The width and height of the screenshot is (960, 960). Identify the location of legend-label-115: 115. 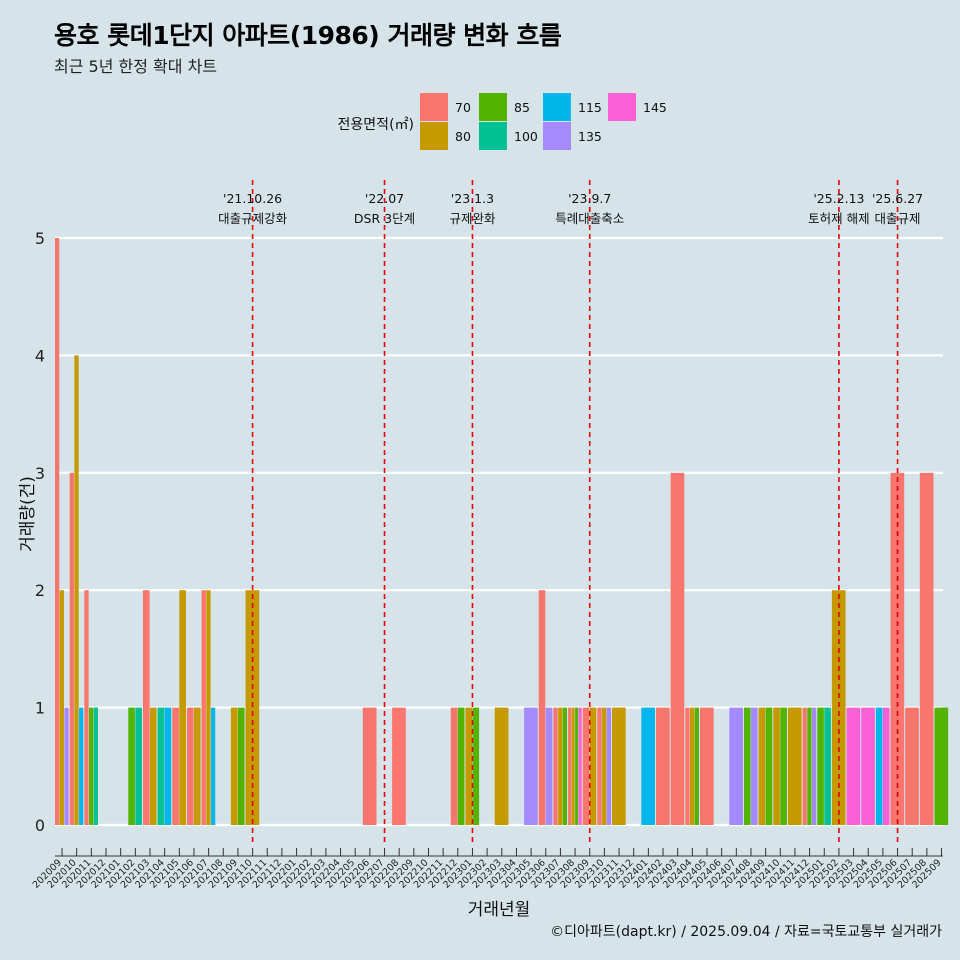
(590, 107).